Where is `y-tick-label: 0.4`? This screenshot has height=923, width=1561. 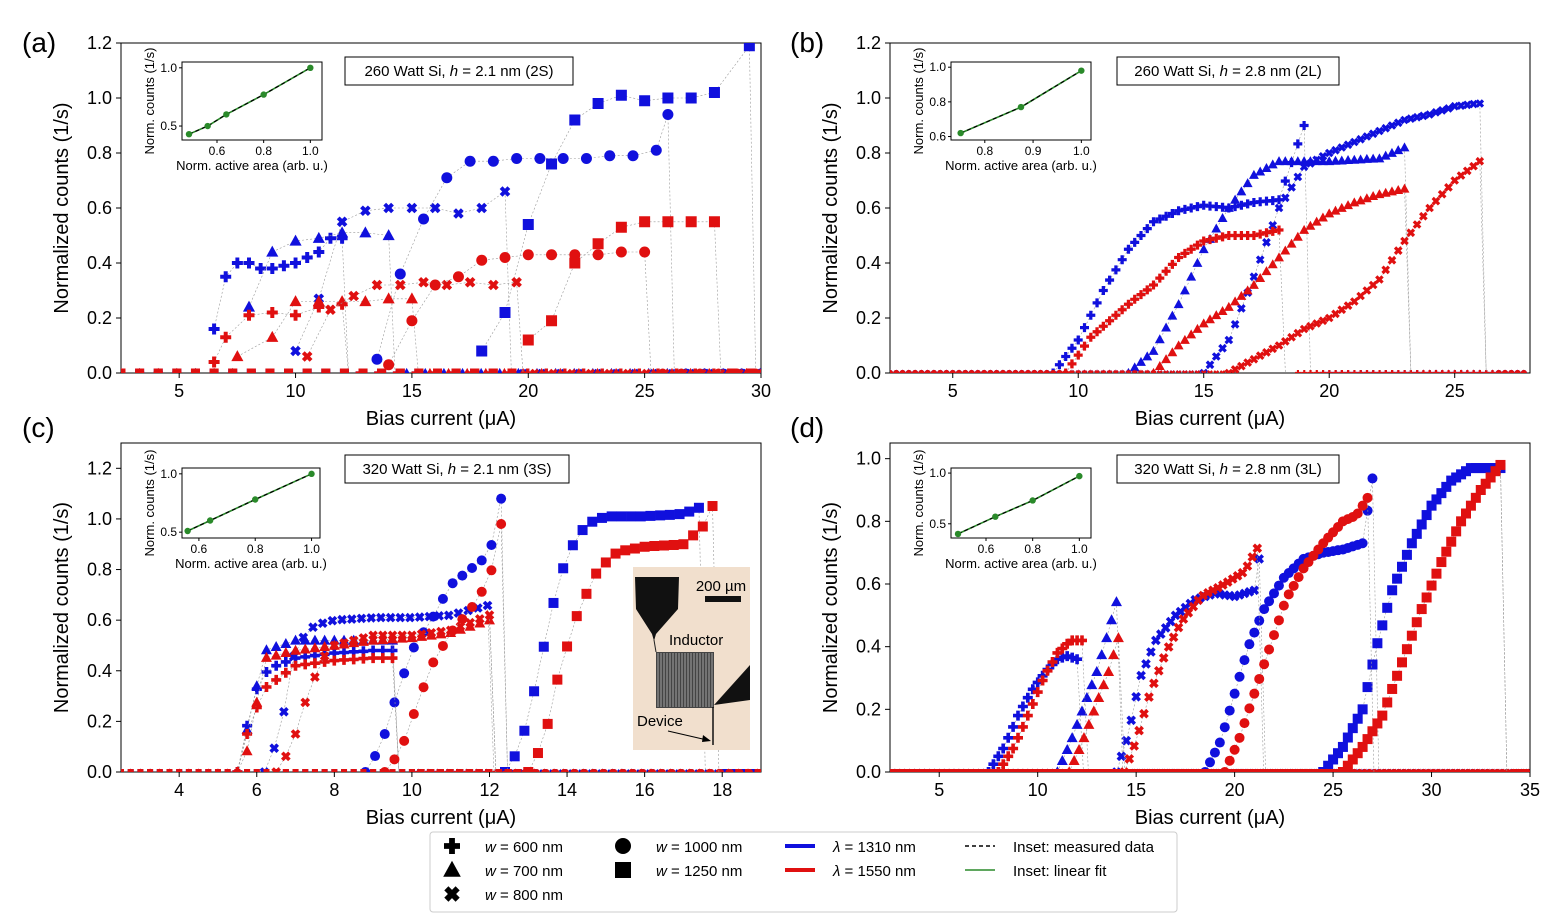
y-tick-label: 0.4 is located at coordinates (99, 263).